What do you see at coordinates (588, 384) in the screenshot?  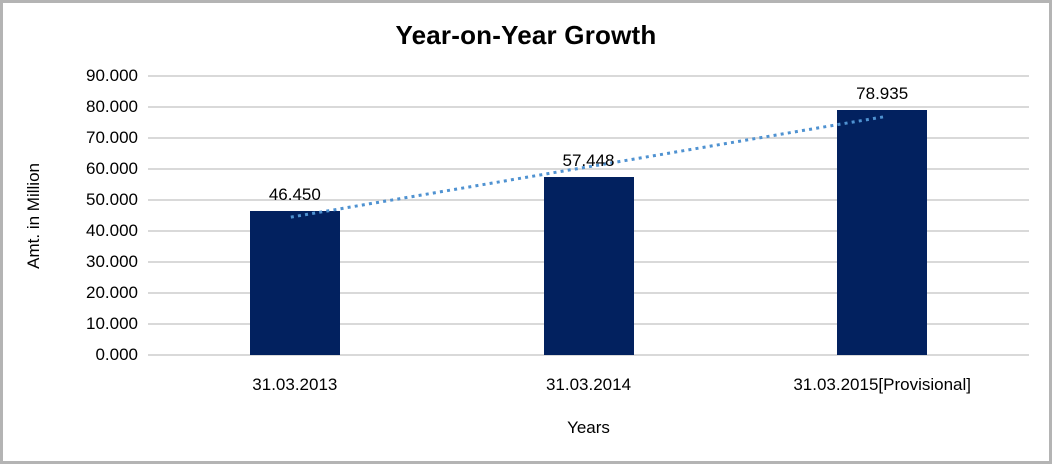 I see `x-tick-label: 31.03.2014` at bounding box center [588, 384].